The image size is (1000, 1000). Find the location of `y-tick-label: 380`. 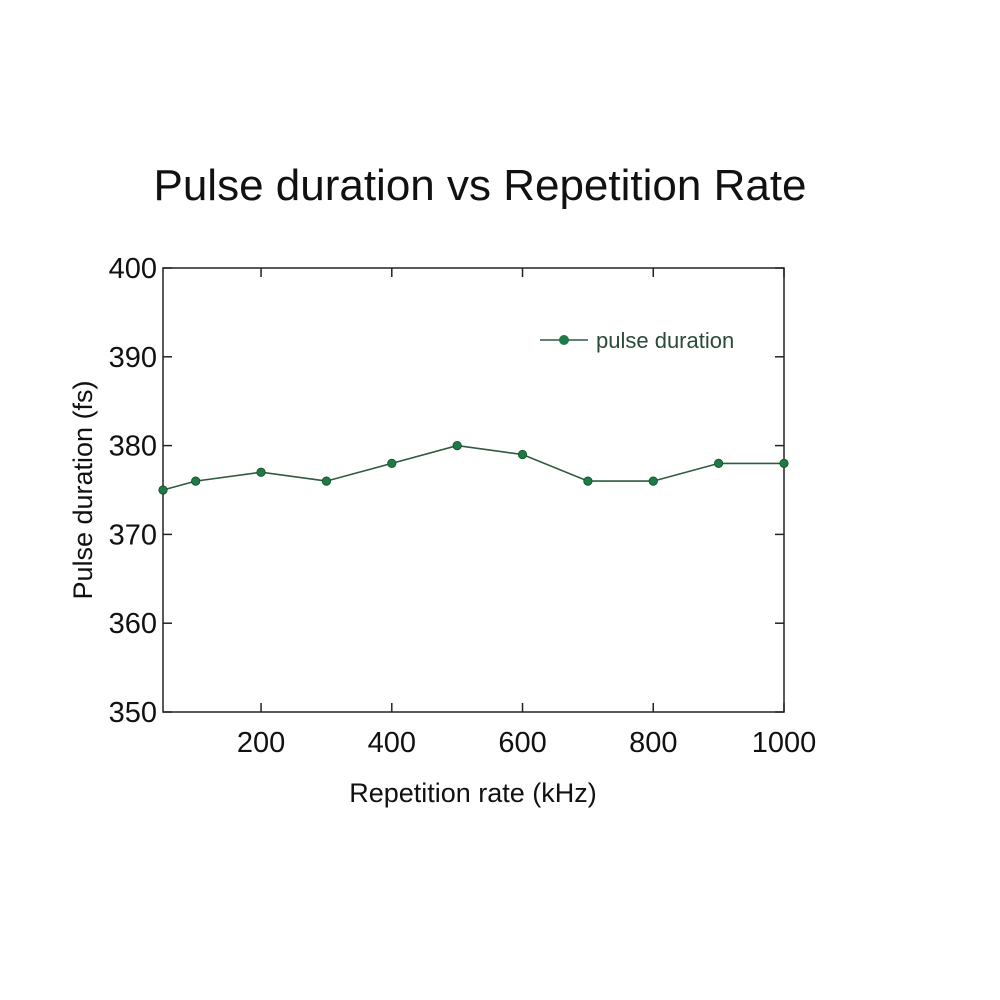

y-tick-label: 380 is located at coordinates (133, 447).